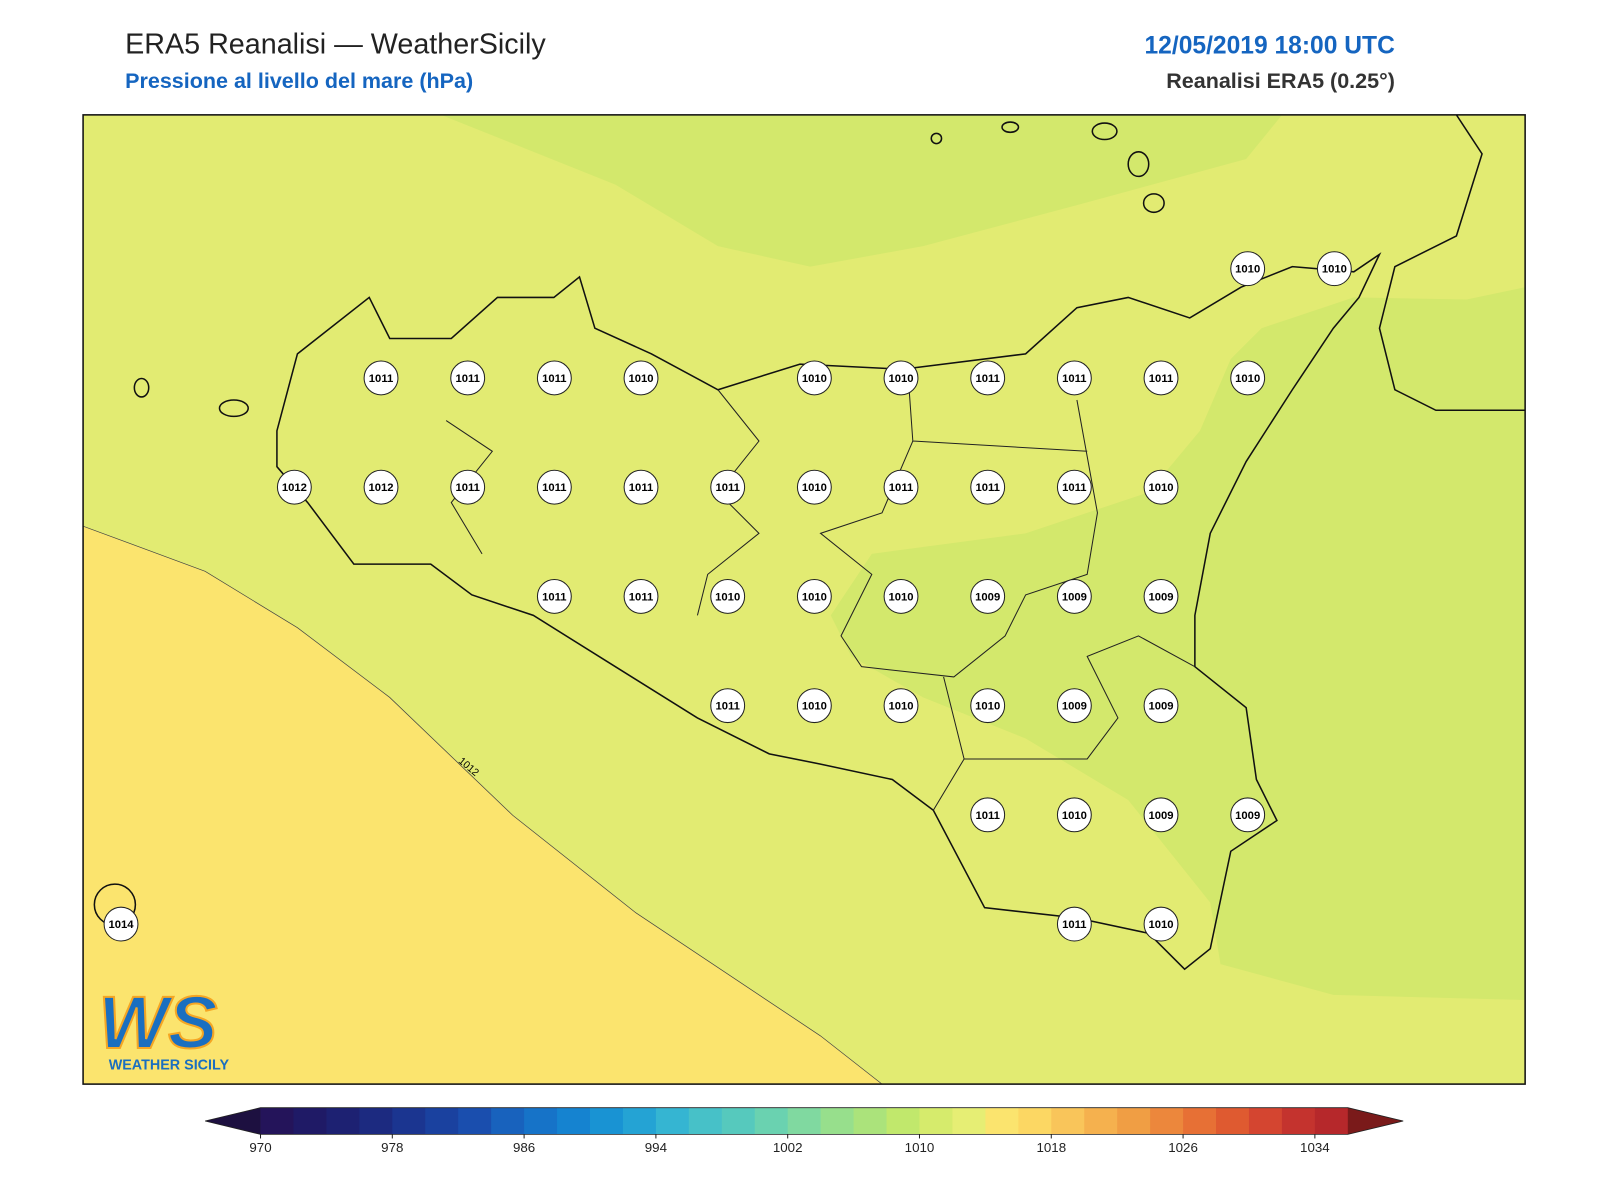 The width and height of the screenshot is (1600, 1200). I want to click on colorbar-tick-label: 1010, so click(920, 1147).